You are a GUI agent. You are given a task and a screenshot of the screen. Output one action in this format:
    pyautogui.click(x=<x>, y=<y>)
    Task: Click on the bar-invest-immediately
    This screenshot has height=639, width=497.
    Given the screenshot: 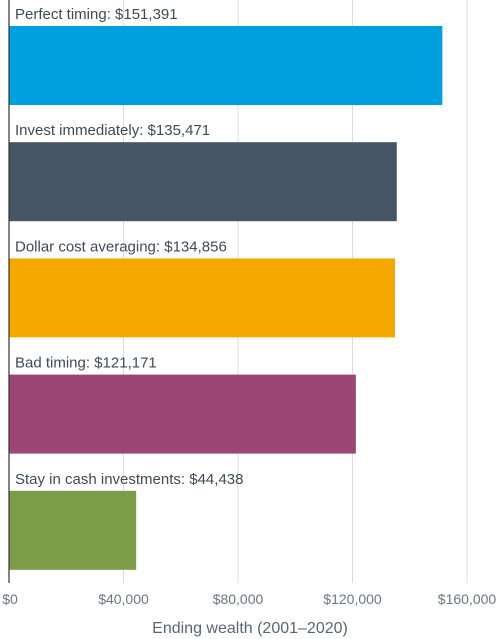 What is the action you would take?
    pyautogui.click(x=203, y=182)
    